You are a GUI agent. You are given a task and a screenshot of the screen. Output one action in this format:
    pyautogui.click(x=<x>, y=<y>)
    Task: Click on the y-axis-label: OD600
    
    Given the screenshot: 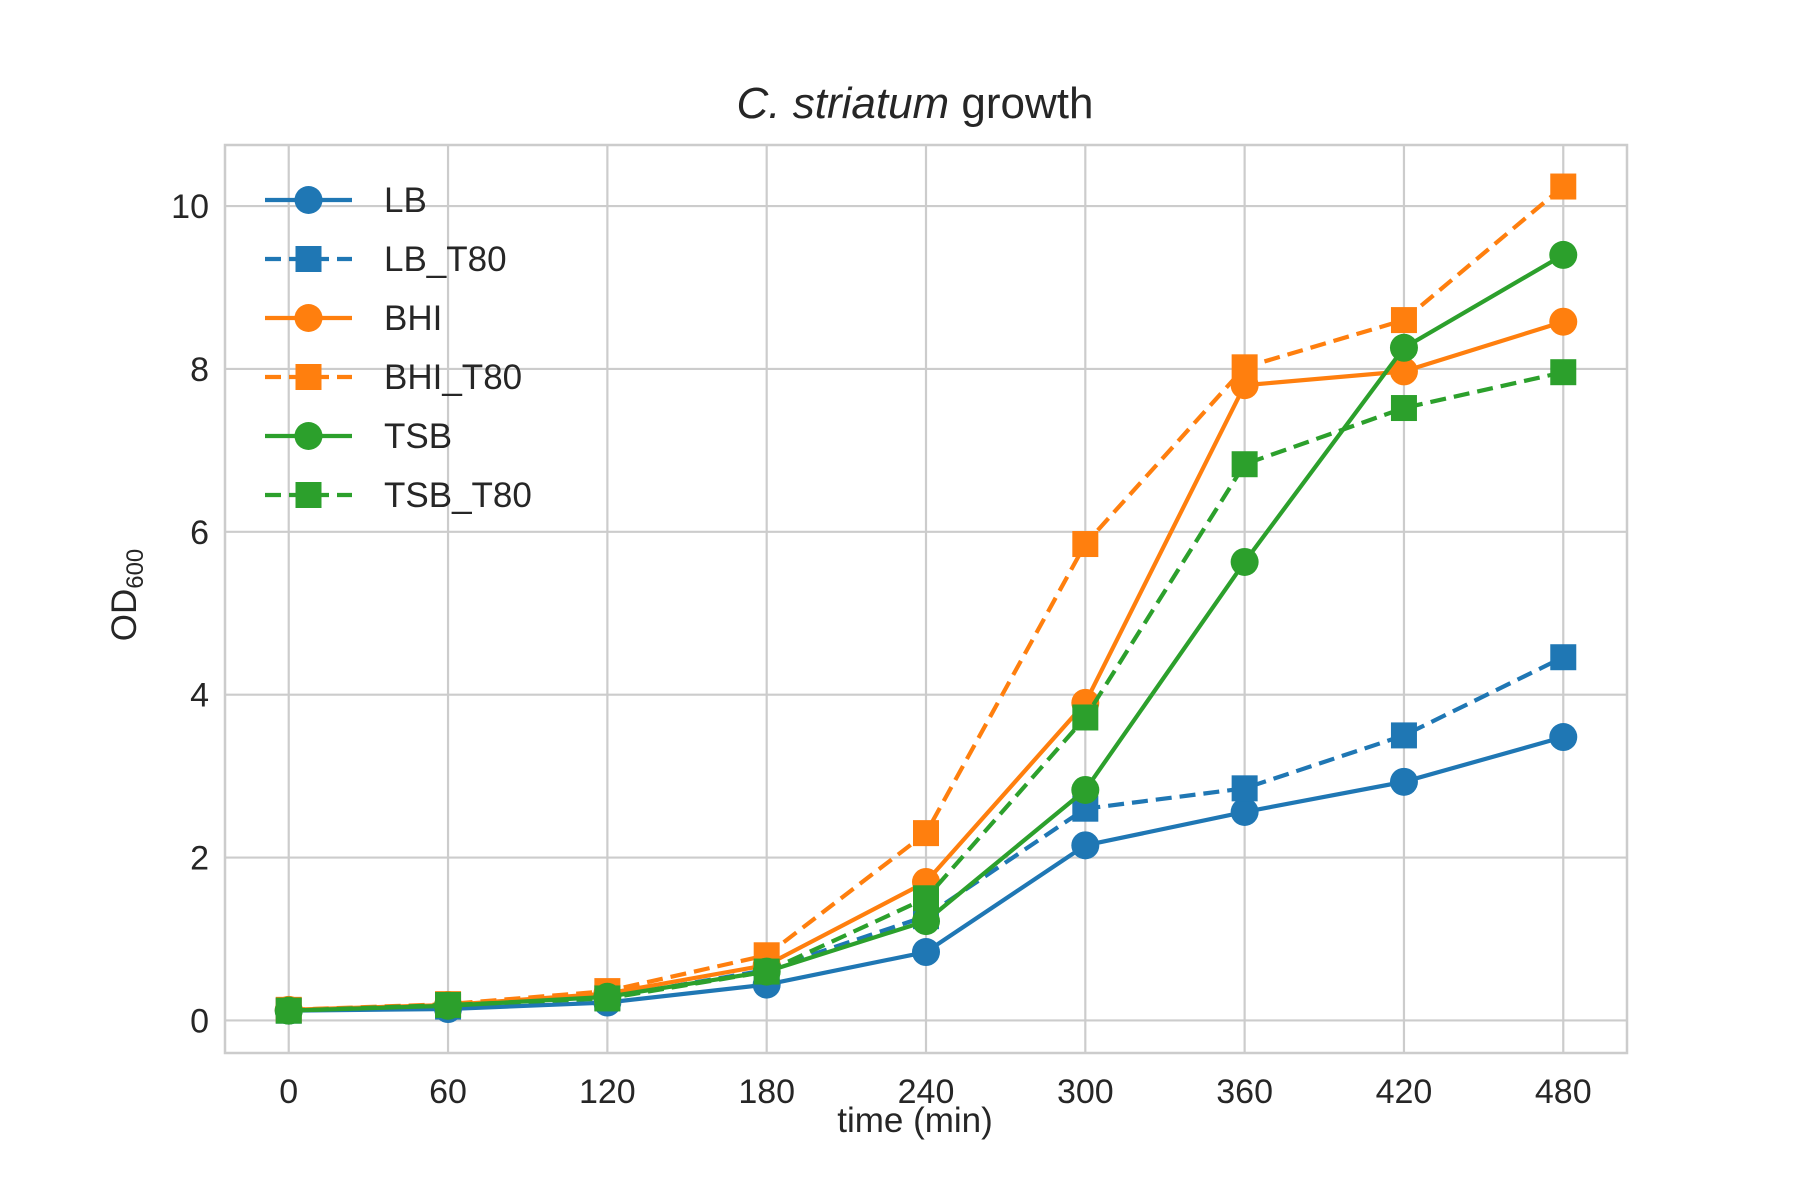 What is the action you would take?
    pyautogui.click(x=127, y=595)
    